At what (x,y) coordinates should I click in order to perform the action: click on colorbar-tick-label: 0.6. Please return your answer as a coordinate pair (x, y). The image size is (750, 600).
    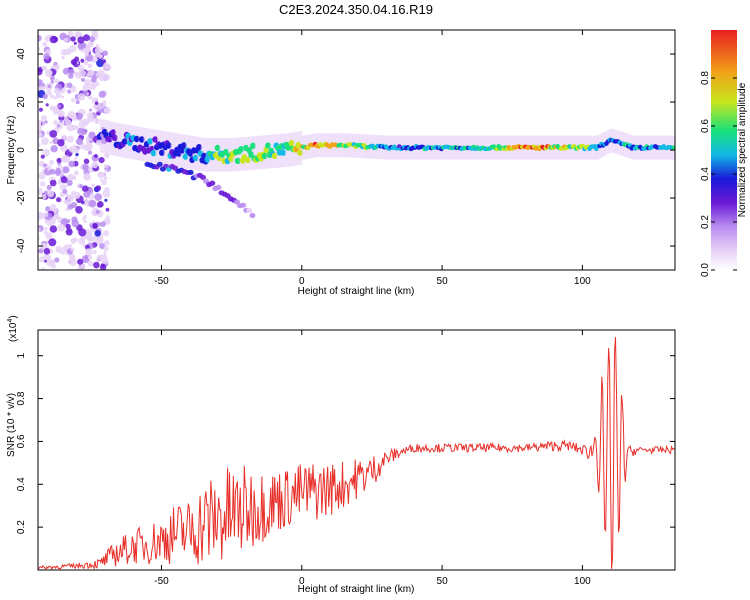
    Looking at the image, I should click on (705, 126).